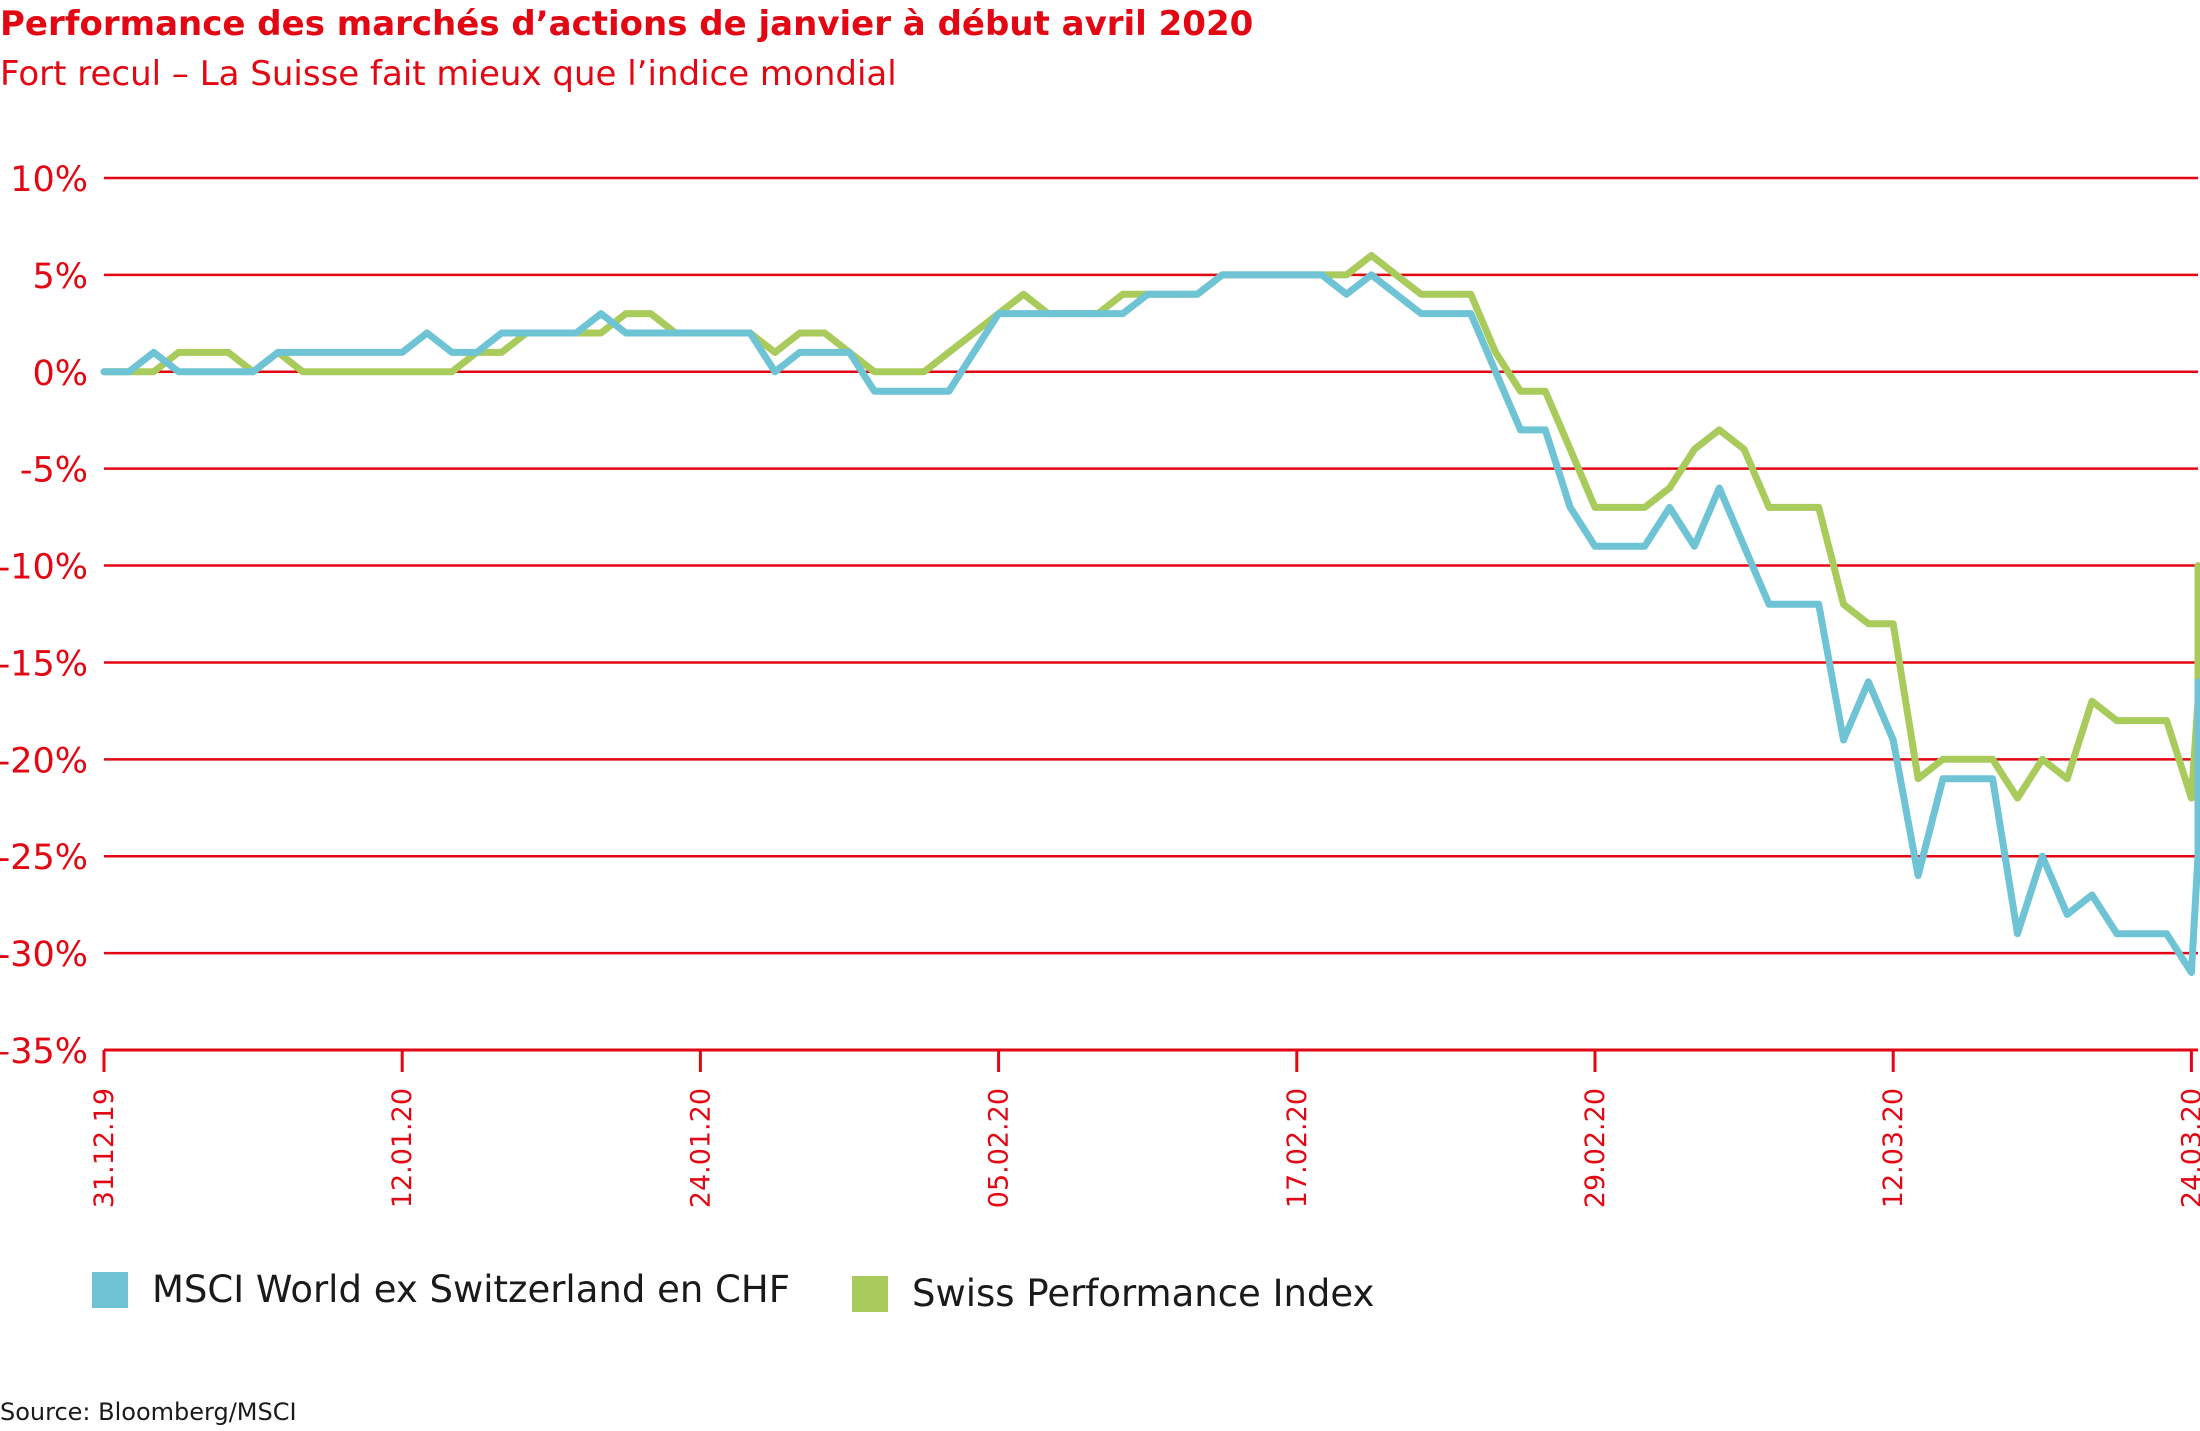 This screenshot has height=1431, width=2200. What do you see at coordinates (402, 1148) in the screenshot?
I see `x-tick-label: 12.01.20` at bounding box center [402, 1148].